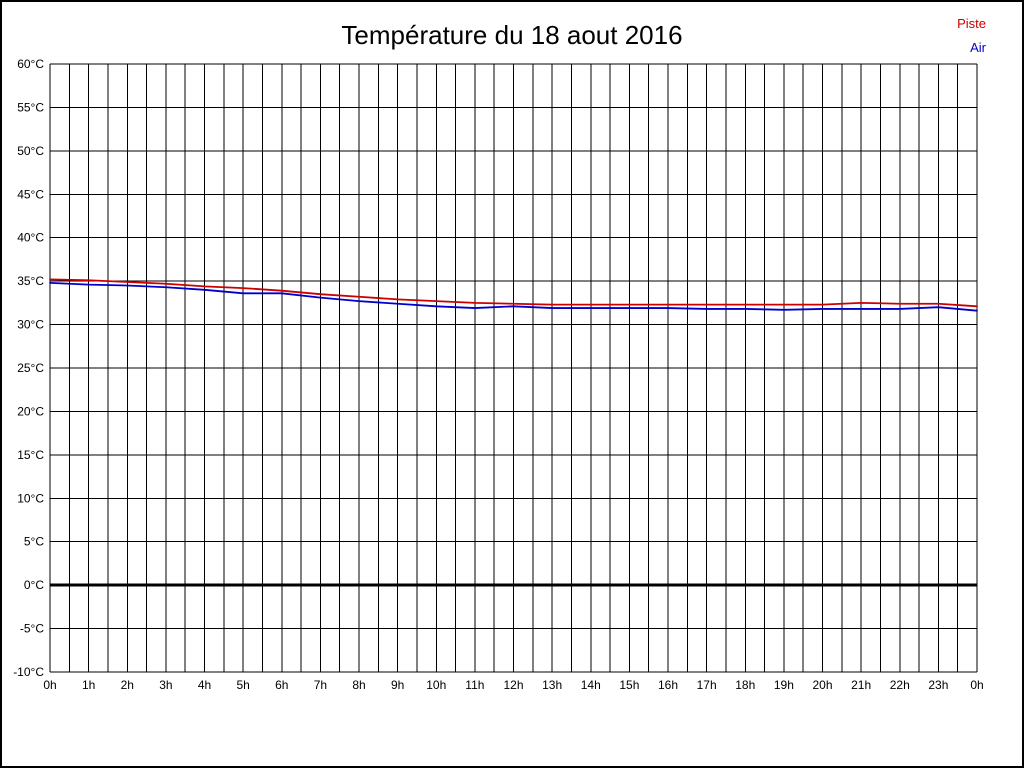  Describe the element at coordinates (30, 238) in the screenshot. I see `y-tick-label: 40°C` at that location.